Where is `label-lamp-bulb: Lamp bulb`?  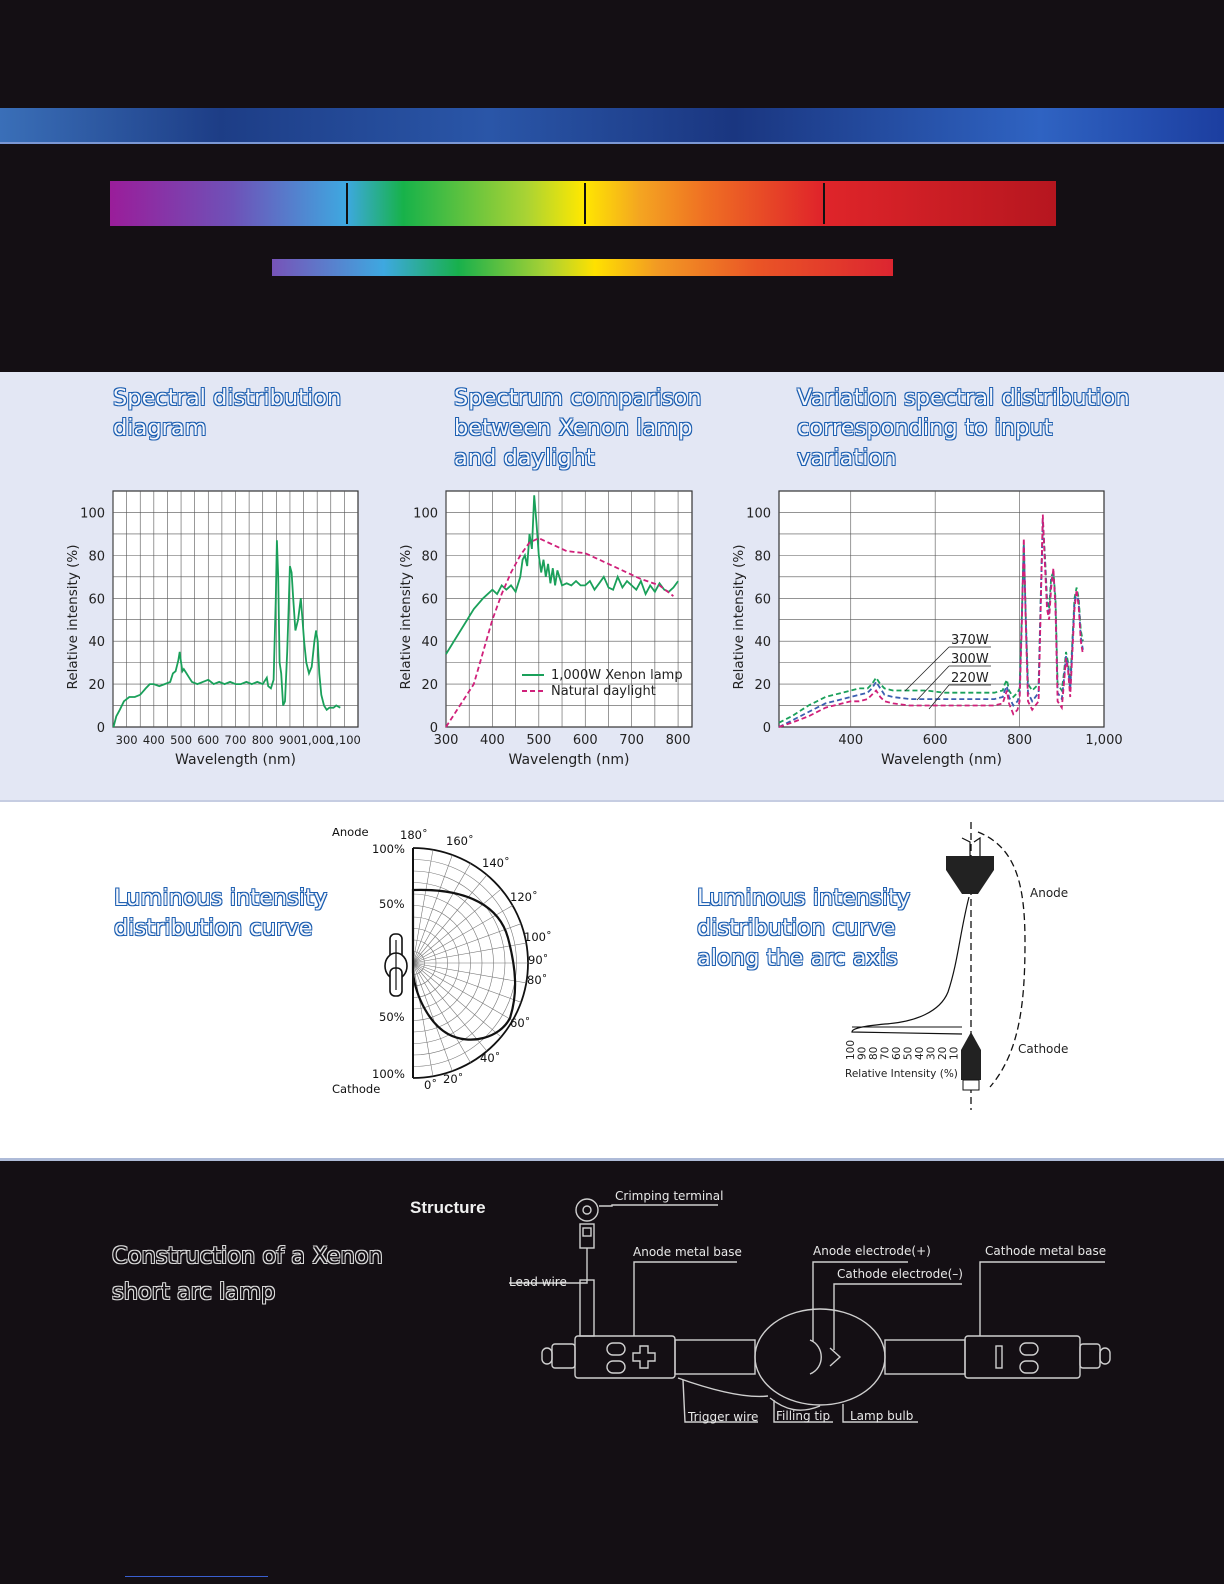
label-lamp-bulb: Lamp bulb is located at coordinates (881, 1416).